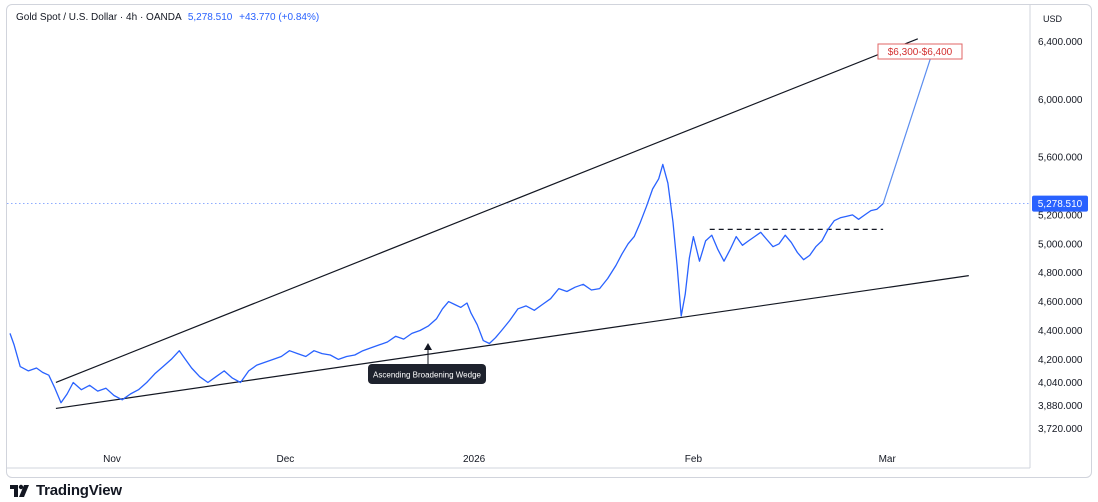 This screenshot has height=502, width=1098. Describe the element at coordinates (1060, 244) in the screenshot. I see `y-tick-label: 5,000.000` at that location.